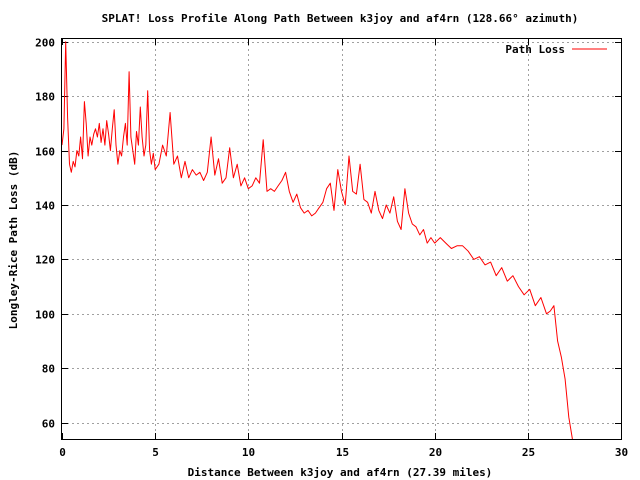 This screenshot has height=480, width=640. What do you see at coordinates (535, 49) in the screenshot?
I see `legend-label: Path Loss` at bounding box center [535, 49].